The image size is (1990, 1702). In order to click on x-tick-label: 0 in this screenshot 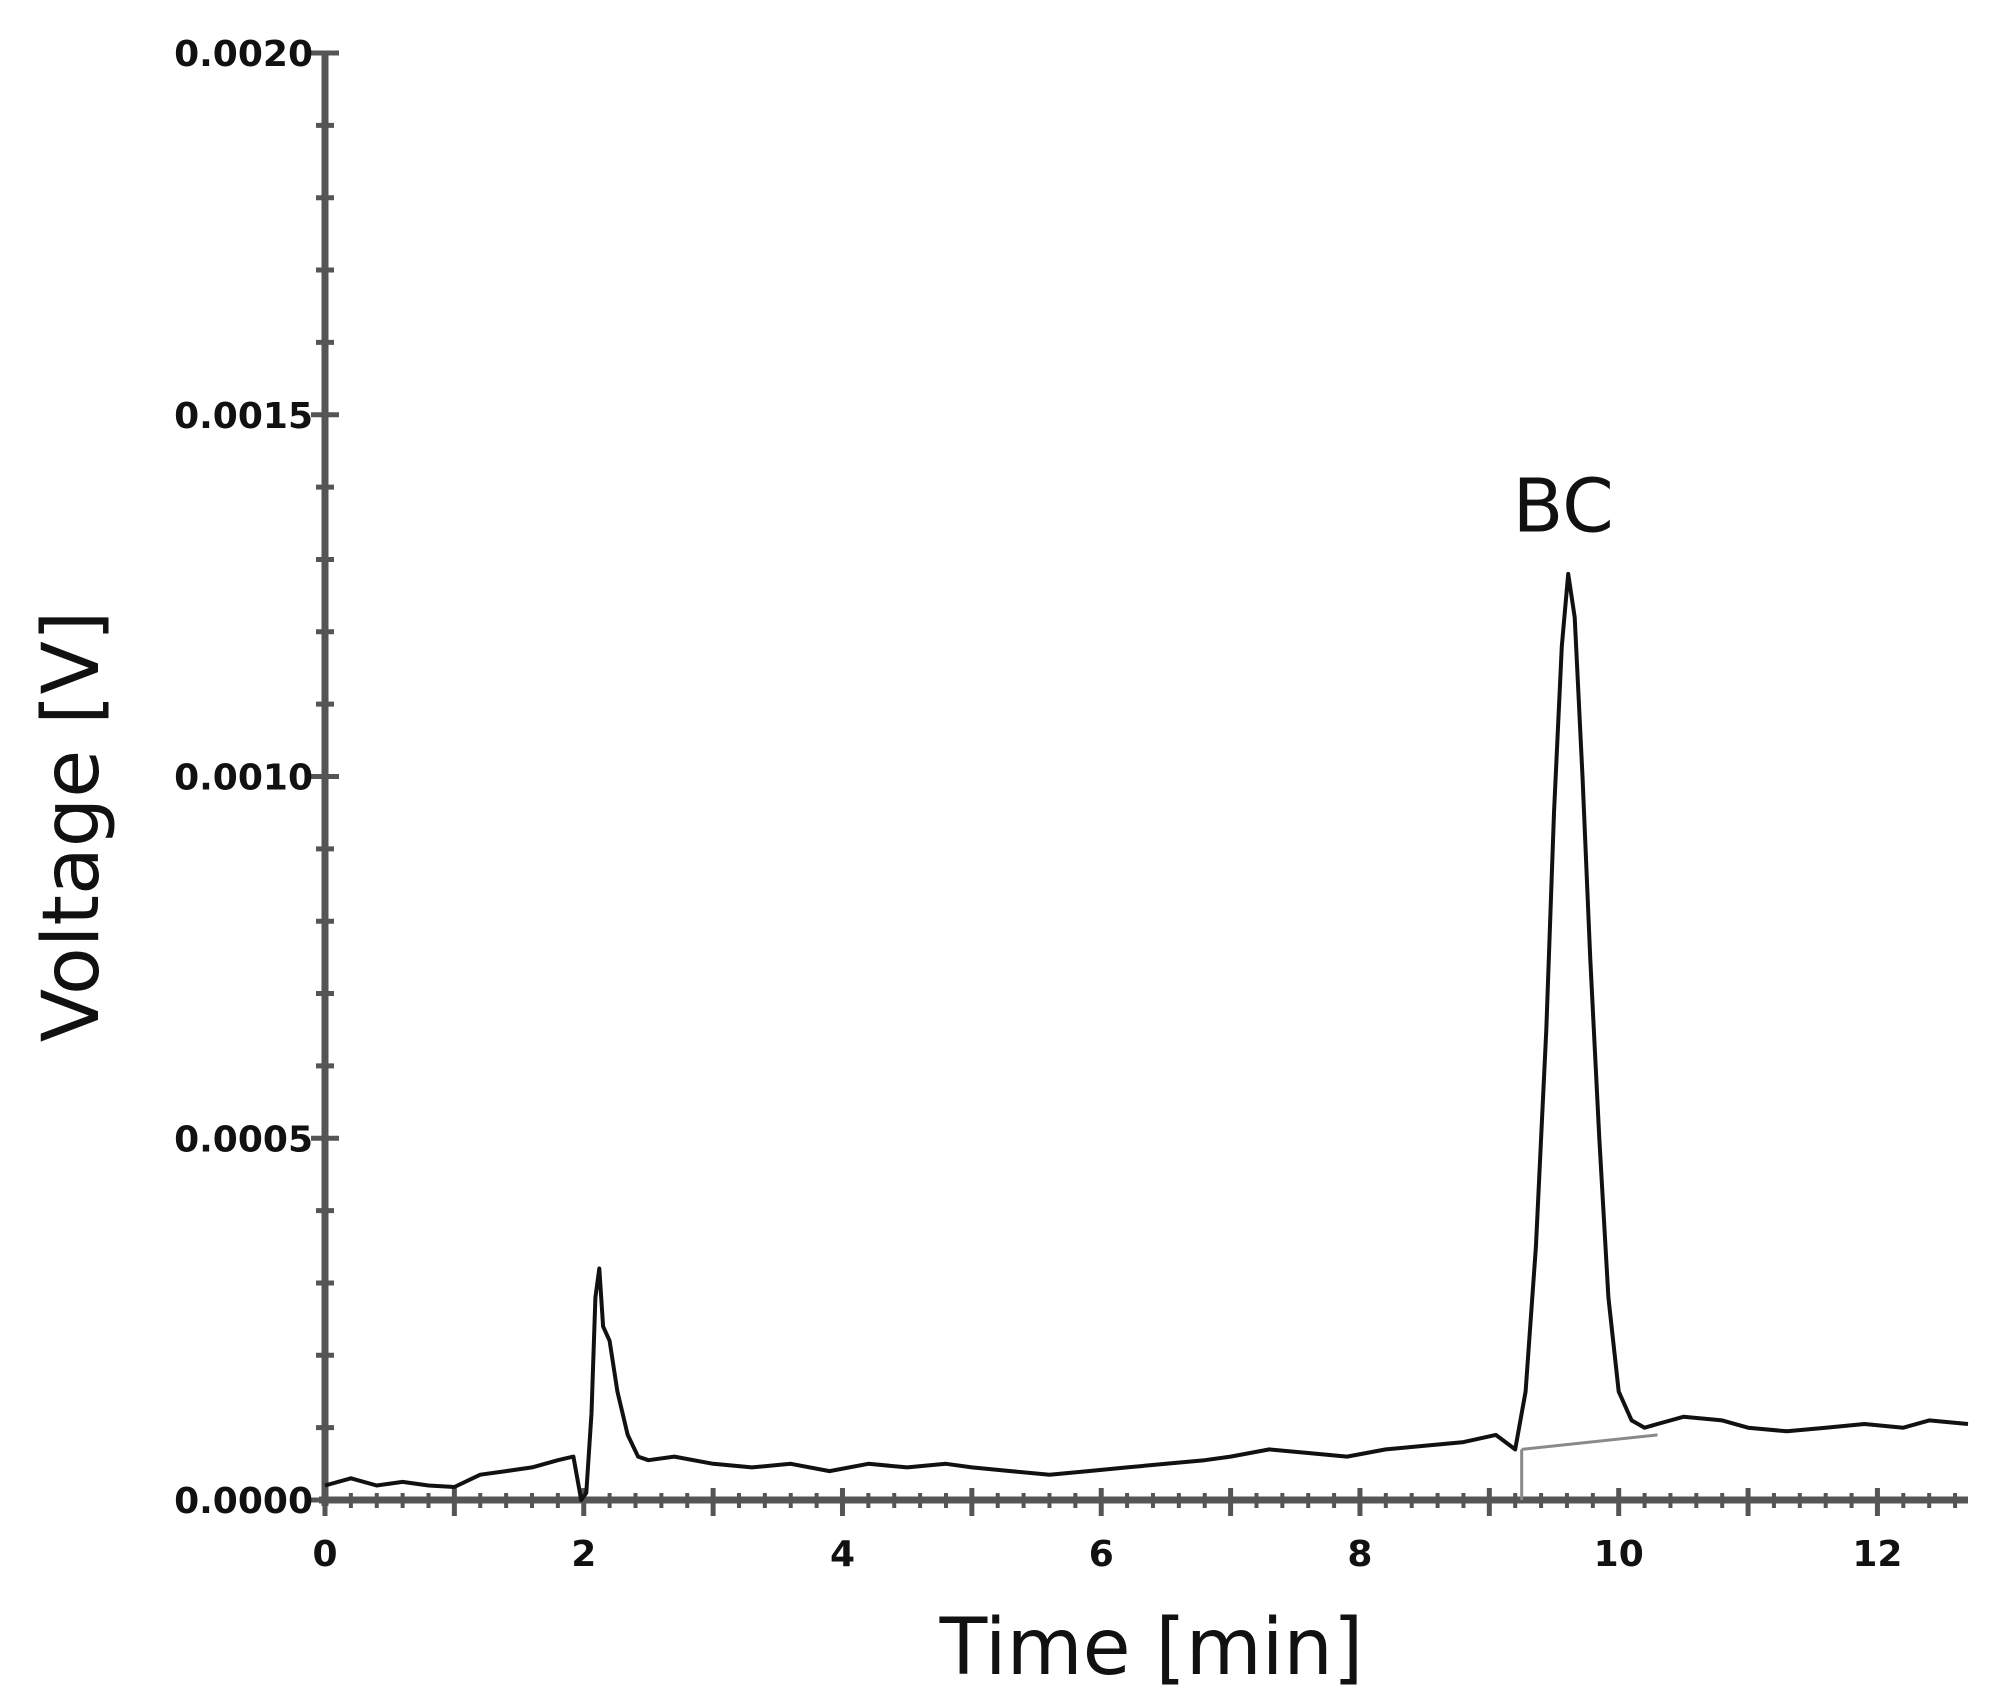, I will do `click(324, 1554)`.